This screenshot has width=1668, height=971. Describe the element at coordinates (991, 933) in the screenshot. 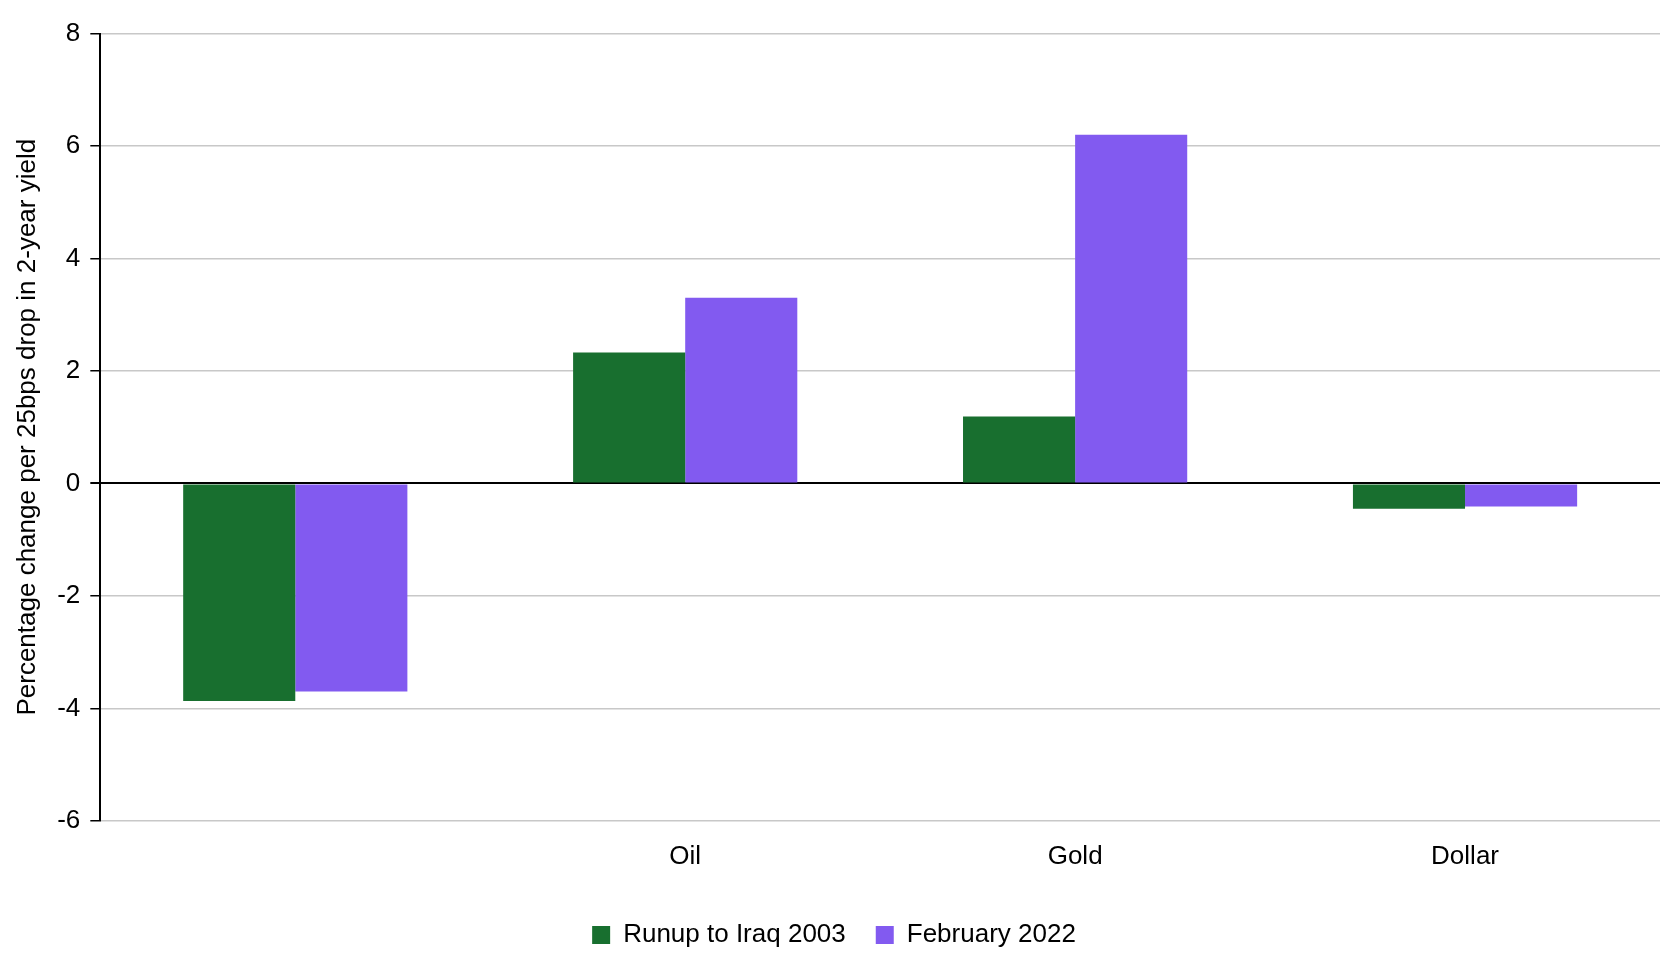

I see `legend-label: February 2022` at that location.